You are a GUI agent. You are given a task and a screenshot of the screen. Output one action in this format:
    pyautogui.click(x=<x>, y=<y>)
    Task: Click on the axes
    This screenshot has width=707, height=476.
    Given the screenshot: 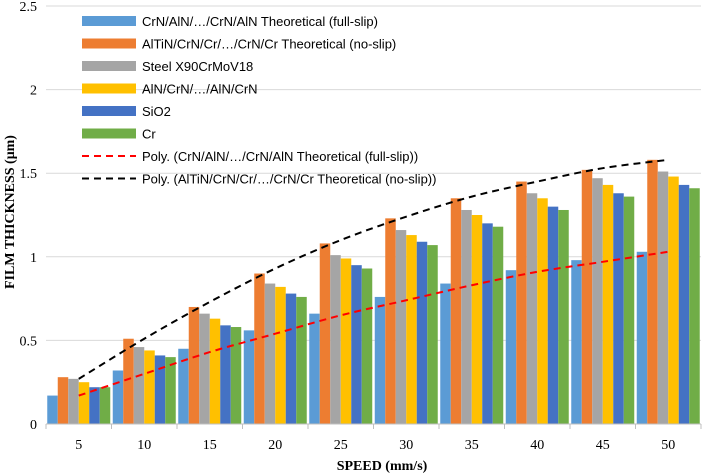 What is the action you would take?
    pyautogui.click(x=373, y=426)
    